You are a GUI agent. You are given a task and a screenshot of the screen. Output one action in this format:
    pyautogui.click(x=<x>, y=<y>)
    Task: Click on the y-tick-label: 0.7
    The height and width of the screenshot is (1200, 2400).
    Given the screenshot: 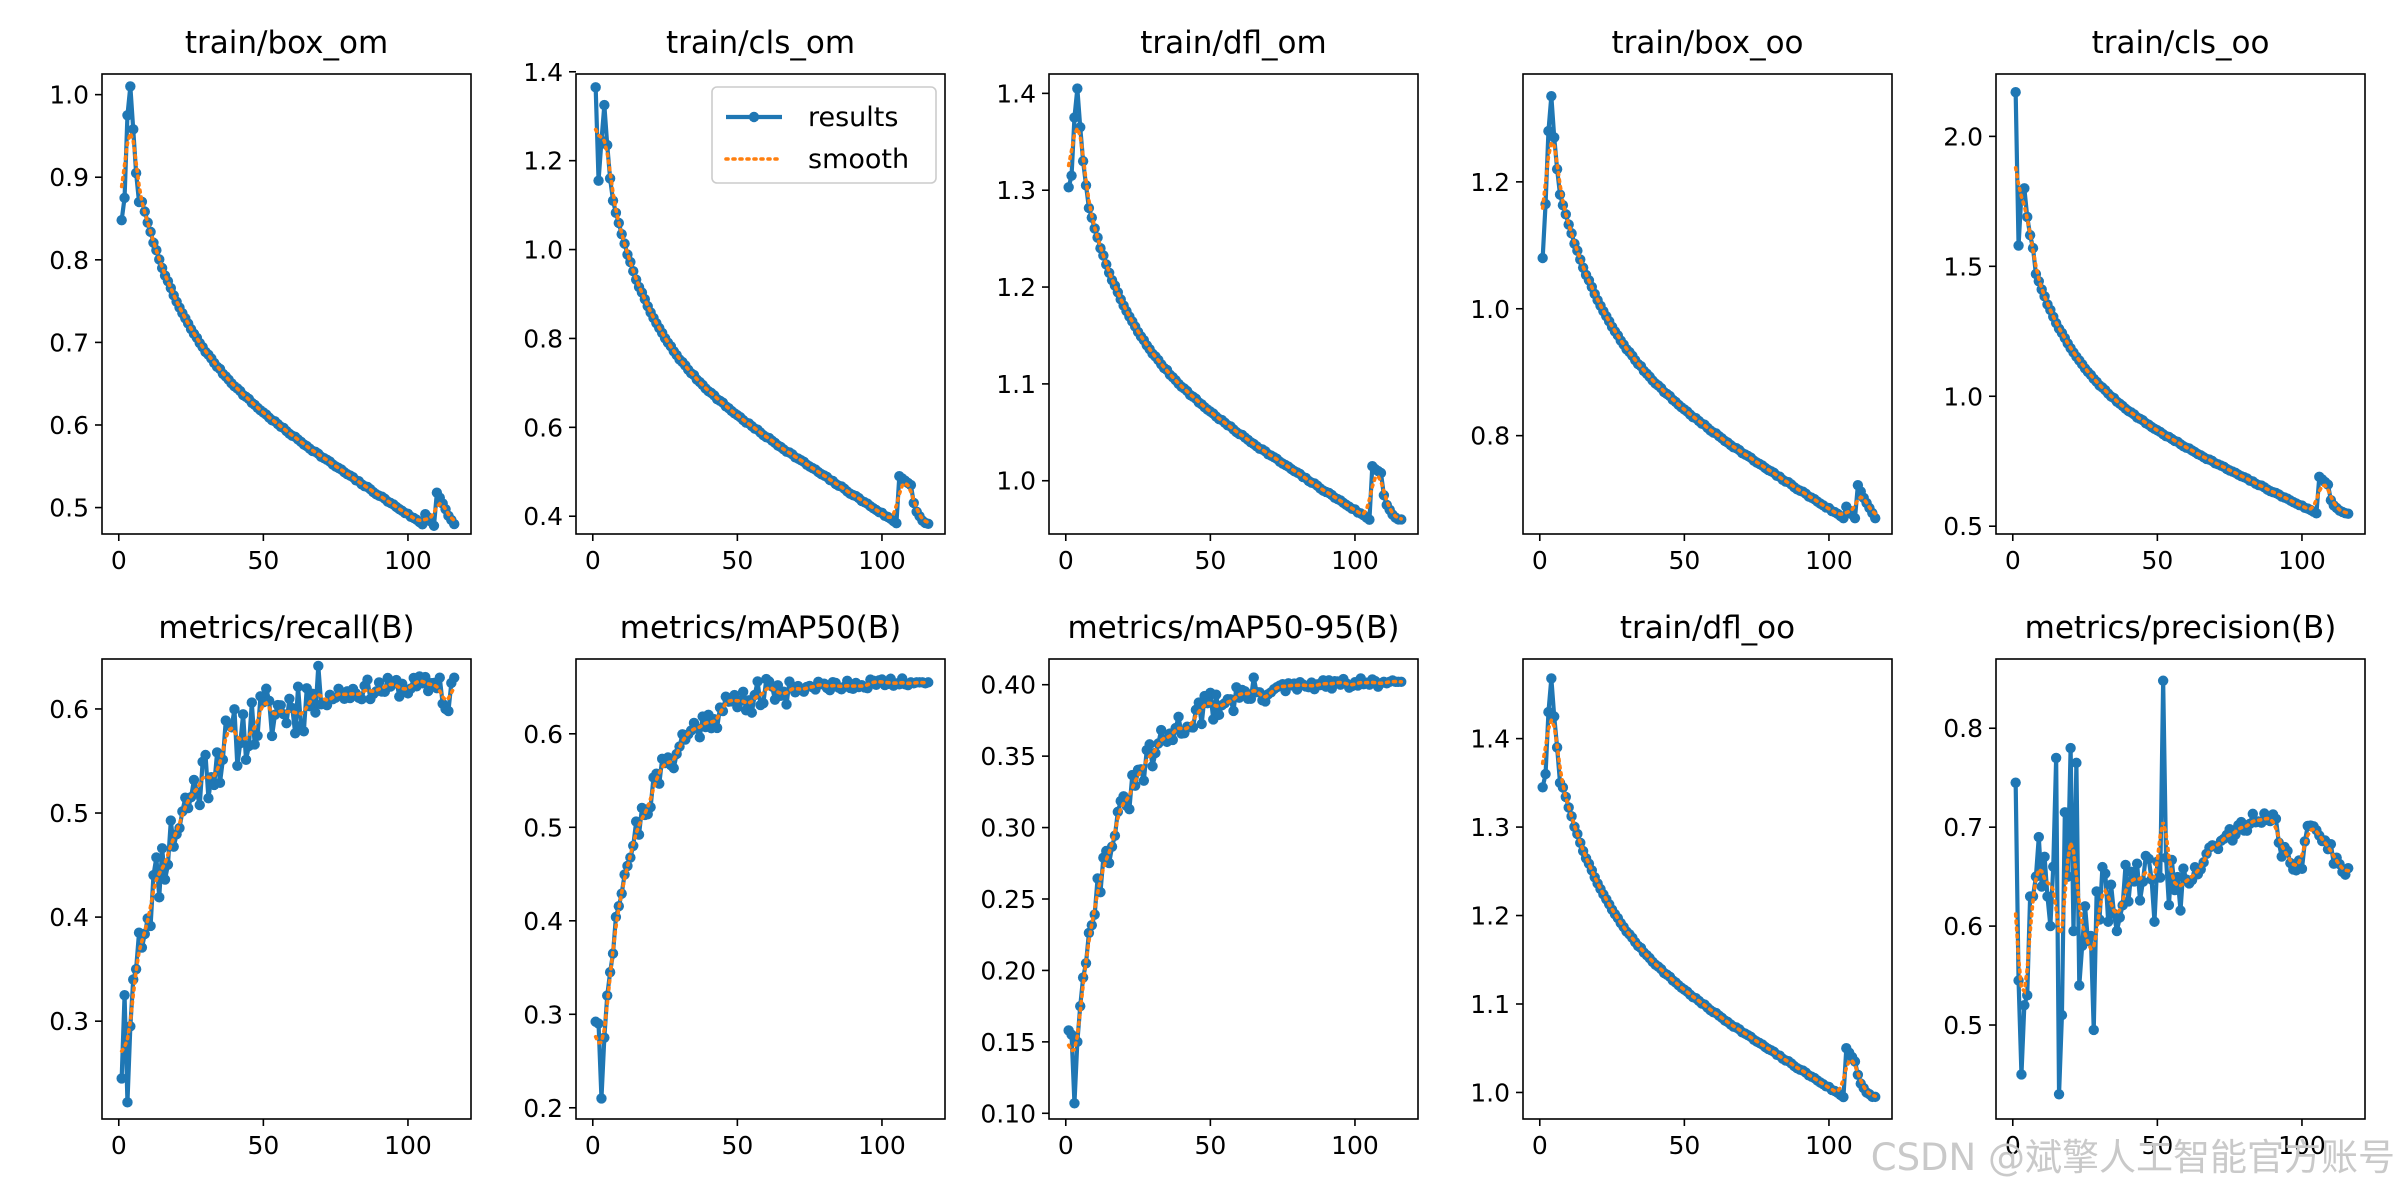 What is the action you would take?
    pyautogui.click(x=69, y=342)
    